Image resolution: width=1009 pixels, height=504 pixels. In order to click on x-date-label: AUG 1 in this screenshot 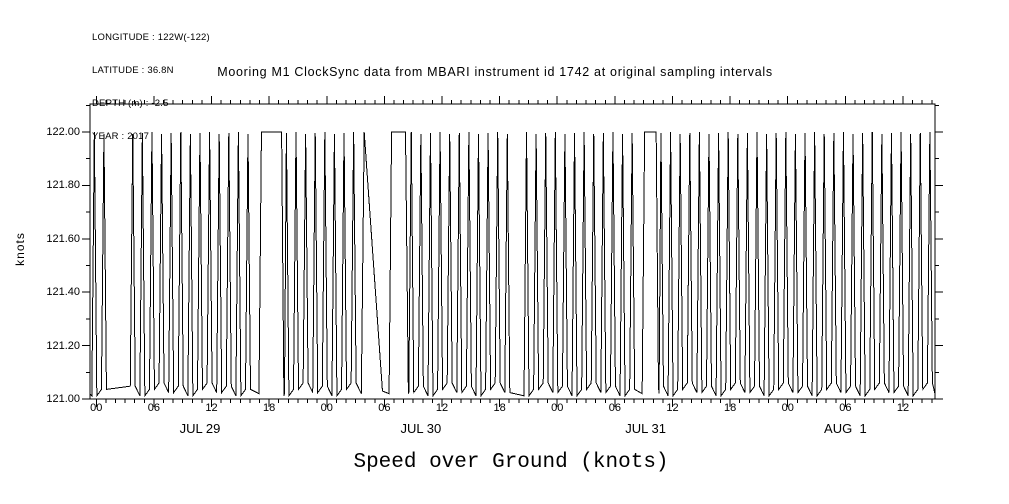, I will do `click(845, 428)`.